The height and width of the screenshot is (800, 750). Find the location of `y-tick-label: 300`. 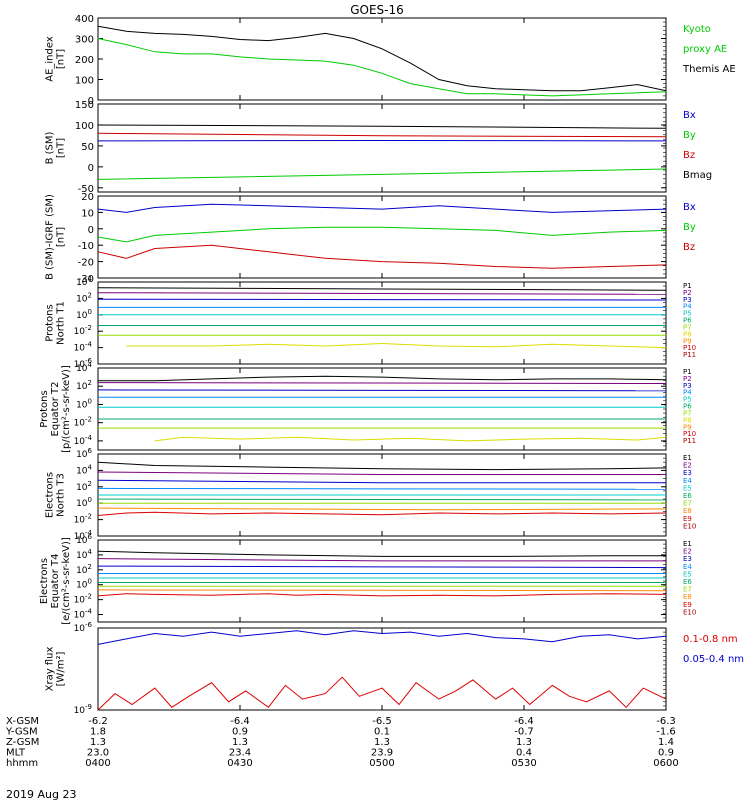

y-tick-label: 300 is located at coordinates (84, 40).